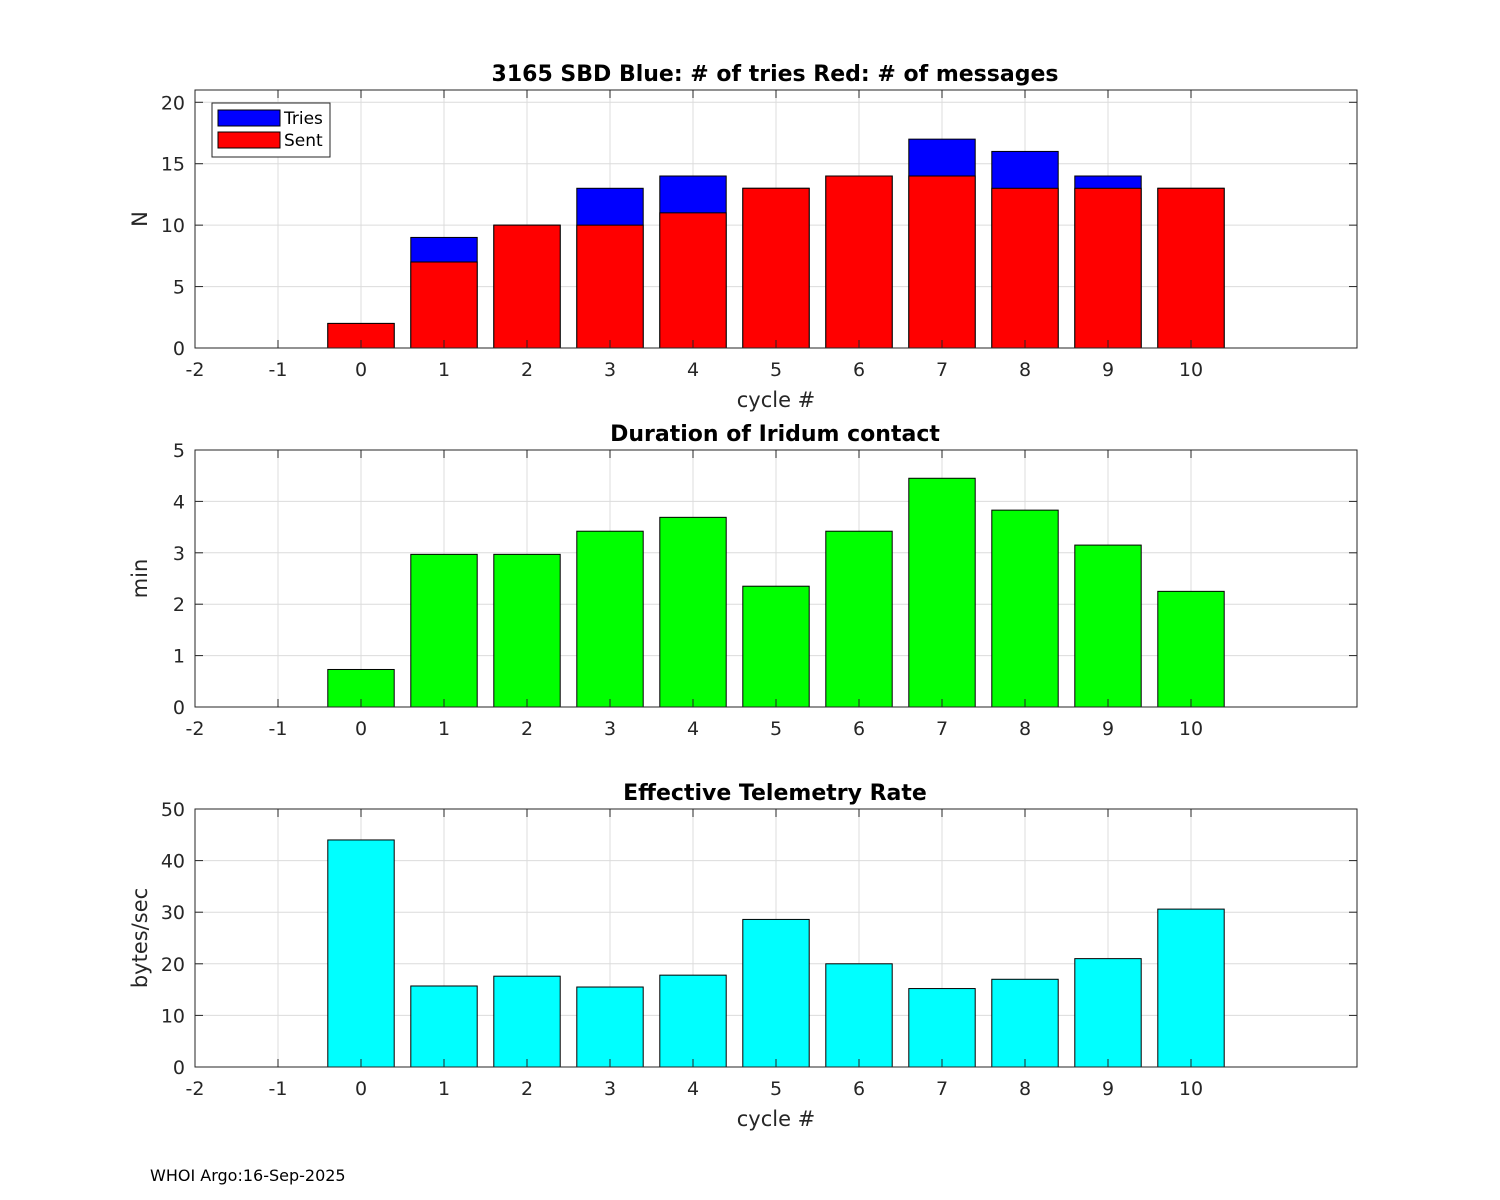  Describe the element at coordinates (775, 434) in the screenshot. I see `chart-title: Duration of Iridum contact` at that location.